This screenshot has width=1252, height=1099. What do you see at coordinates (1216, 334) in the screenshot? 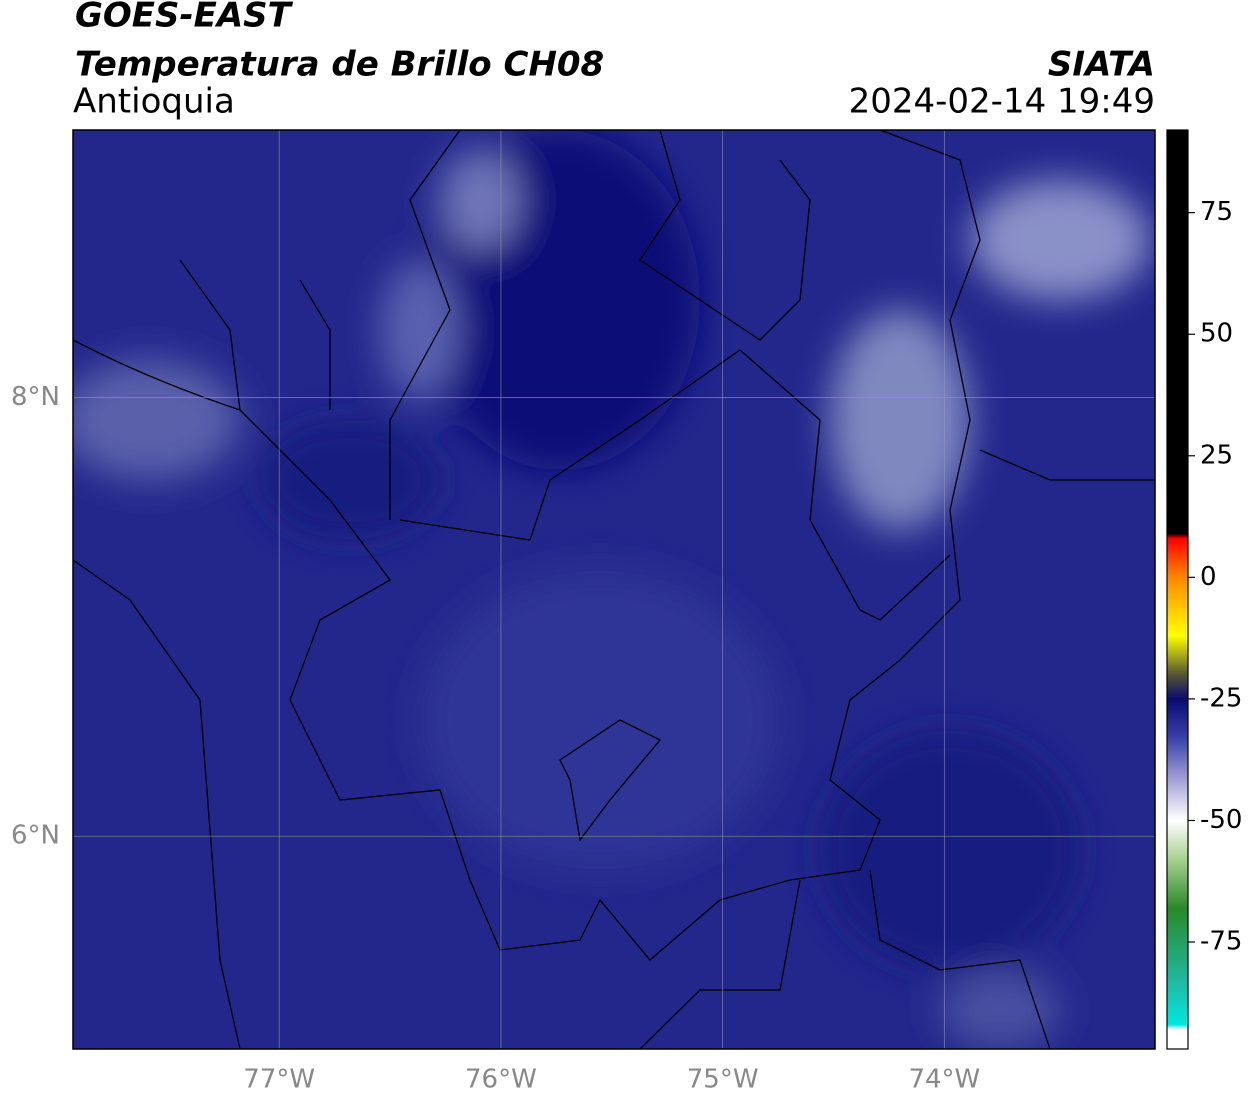
I see `colorbar-tick-label: 50` at bounding box center [1216, 334].